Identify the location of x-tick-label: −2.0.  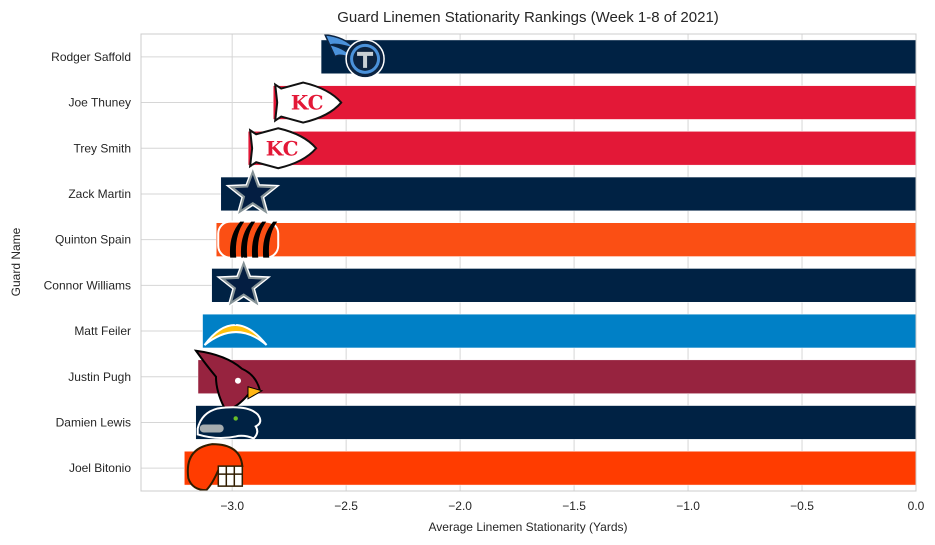
(460, 506).